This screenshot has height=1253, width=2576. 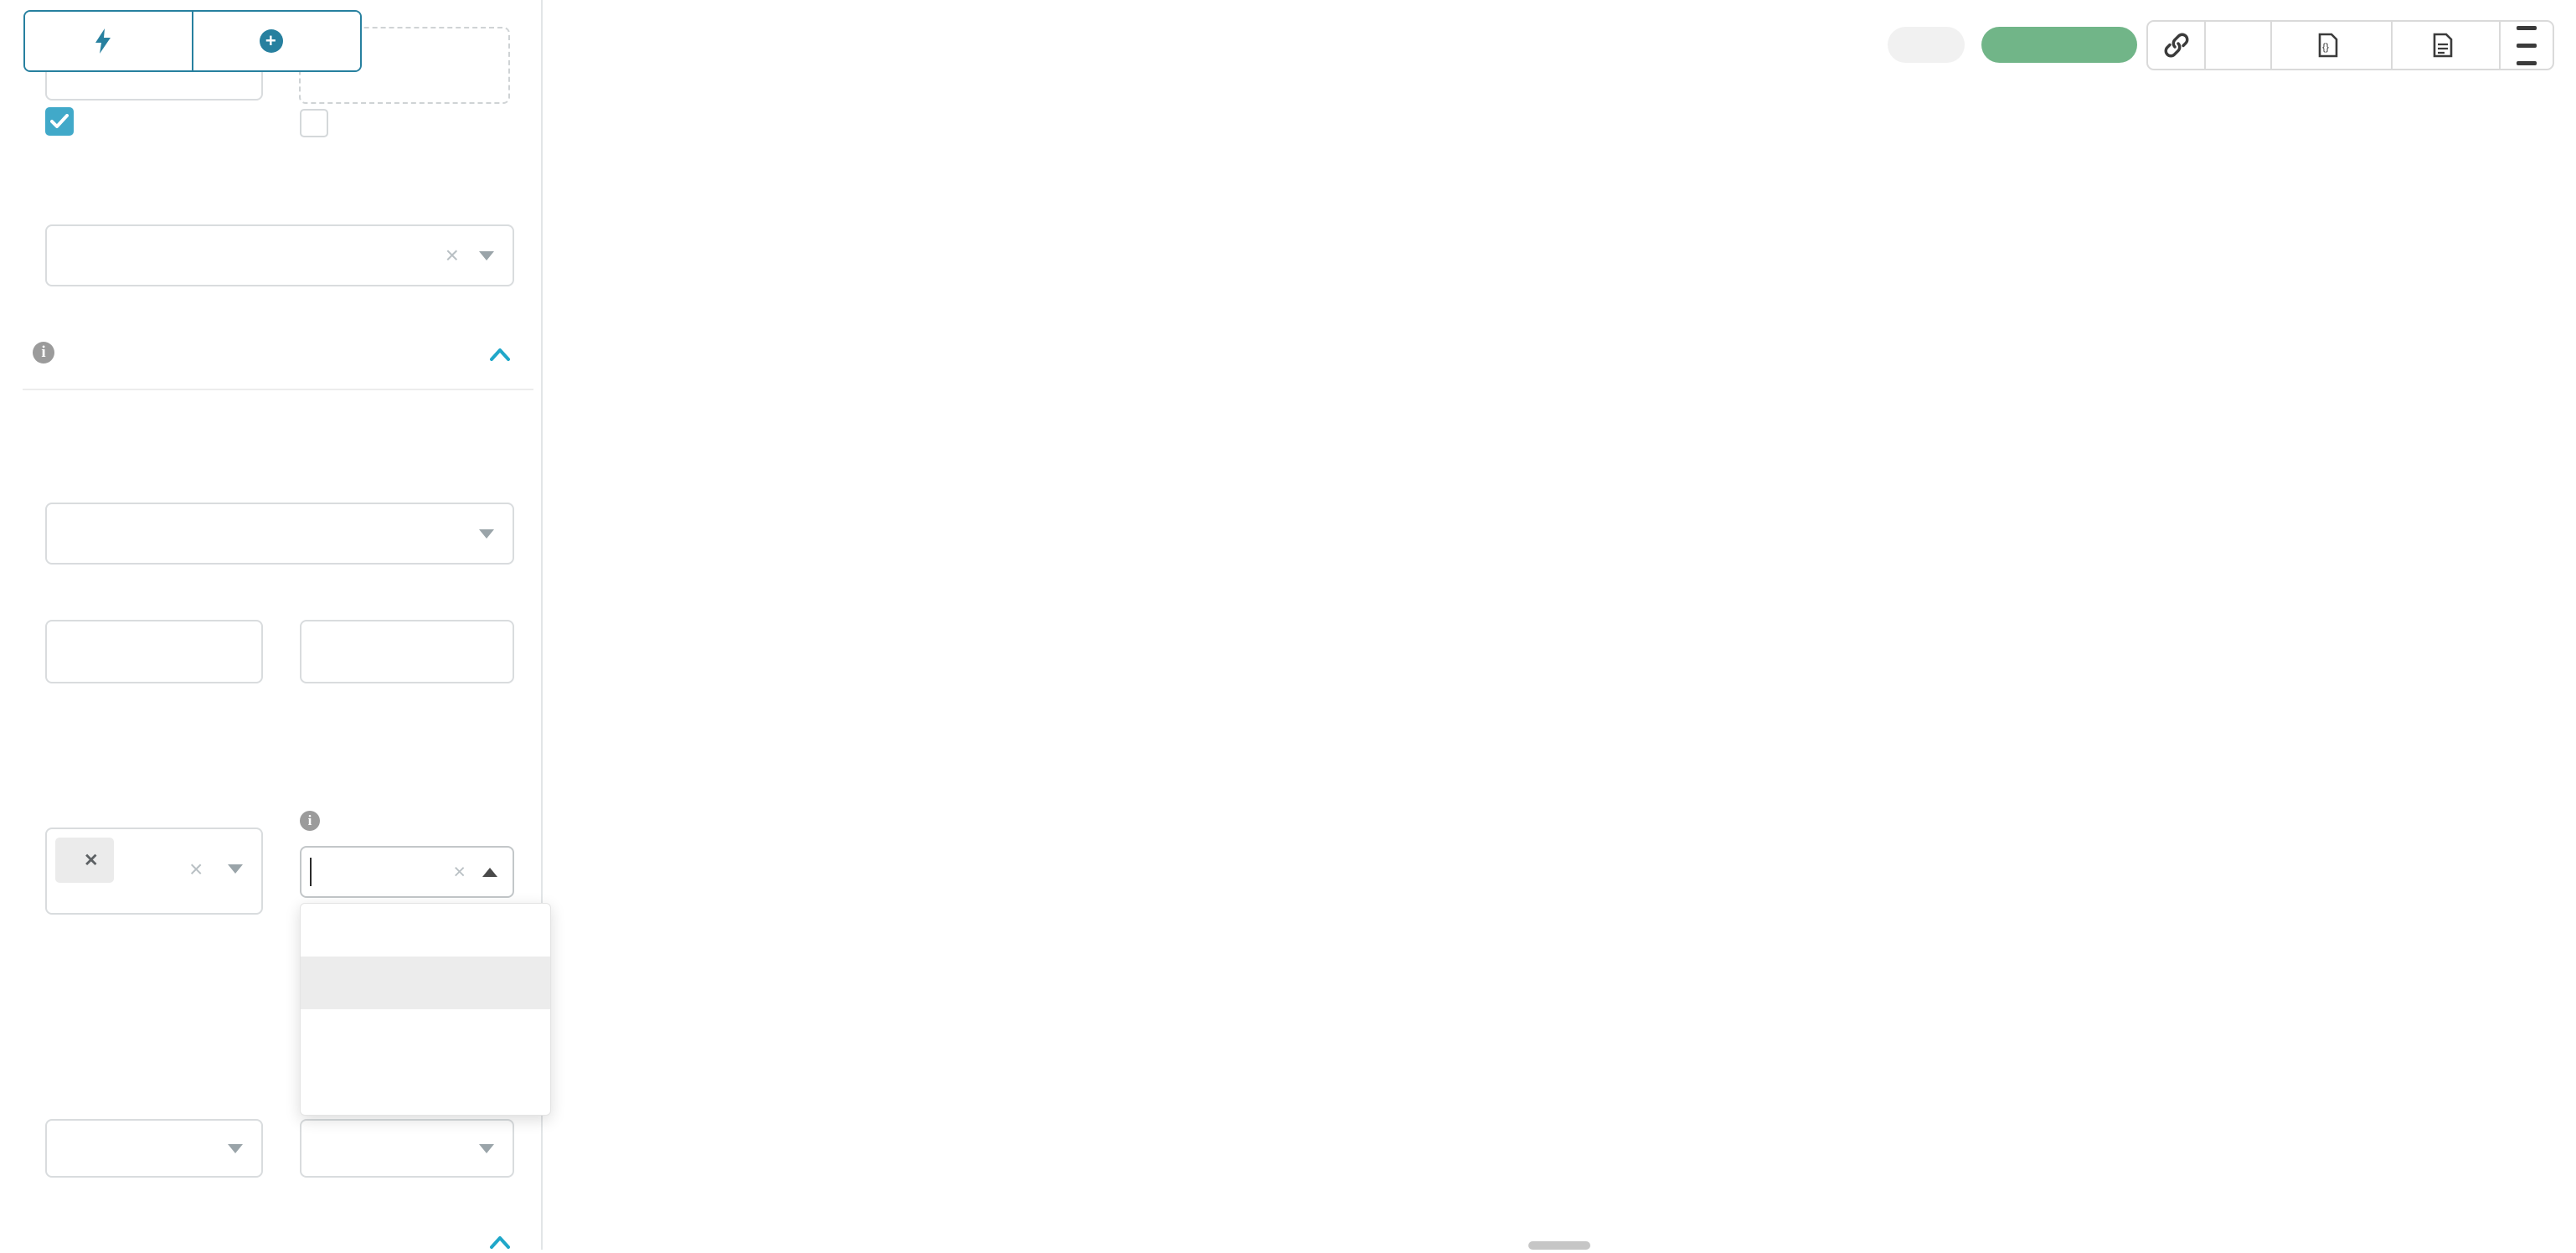 I want to click on section-divider, so click(x=278, y=389).